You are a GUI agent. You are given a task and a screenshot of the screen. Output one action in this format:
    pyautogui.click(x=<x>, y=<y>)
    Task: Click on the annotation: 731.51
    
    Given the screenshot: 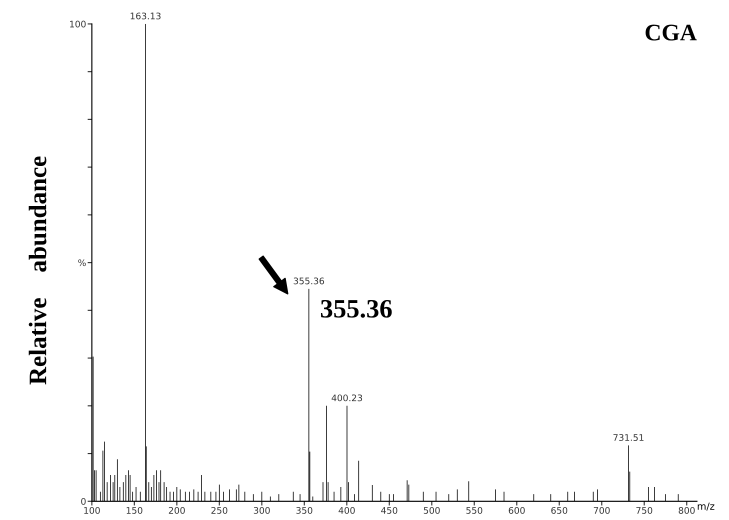 What is the action you would take?
    pyautogui.click(x=628, y=437)
    